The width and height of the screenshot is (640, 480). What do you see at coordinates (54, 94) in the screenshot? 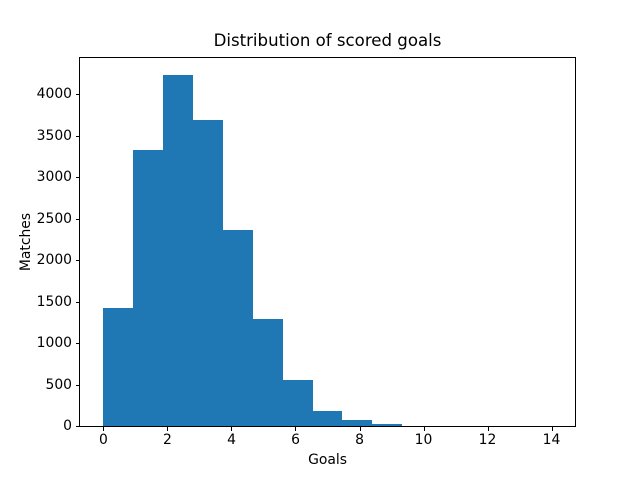
I see `y-tick-label: 4000` at bounding box center [54, 94].